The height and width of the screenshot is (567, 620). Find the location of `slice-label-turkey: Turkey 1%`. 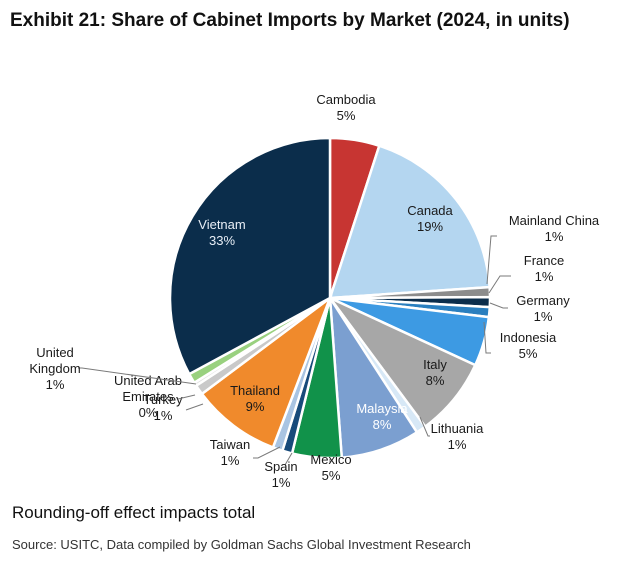

slice-label-turkey: Turkey 1% is located at coordinates (163, 407).